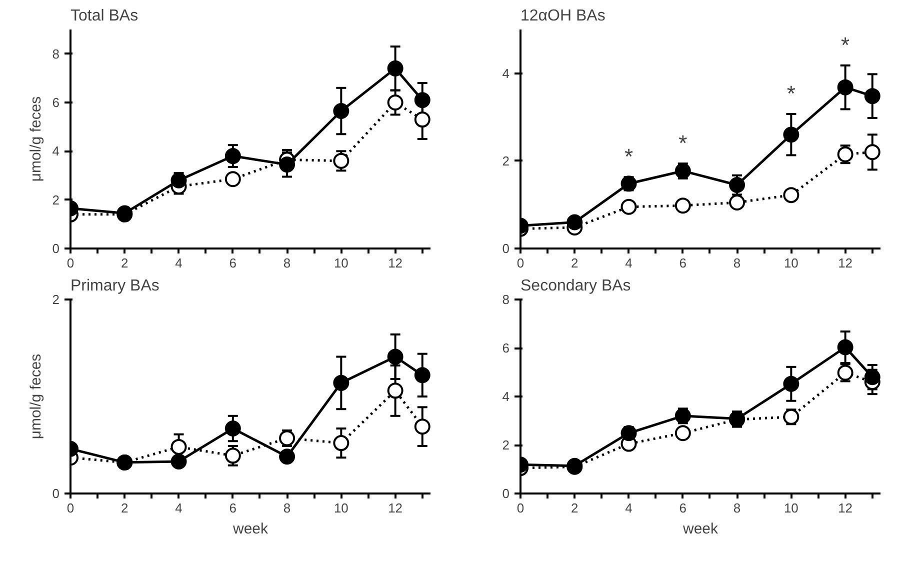 Image resolution: width=909 pixels, height=580 pixels. What do you see at coordinates (563, 16) in the screenshot?
I see `chart-title: 12αOH BAs` at bounding box center [563, 16].